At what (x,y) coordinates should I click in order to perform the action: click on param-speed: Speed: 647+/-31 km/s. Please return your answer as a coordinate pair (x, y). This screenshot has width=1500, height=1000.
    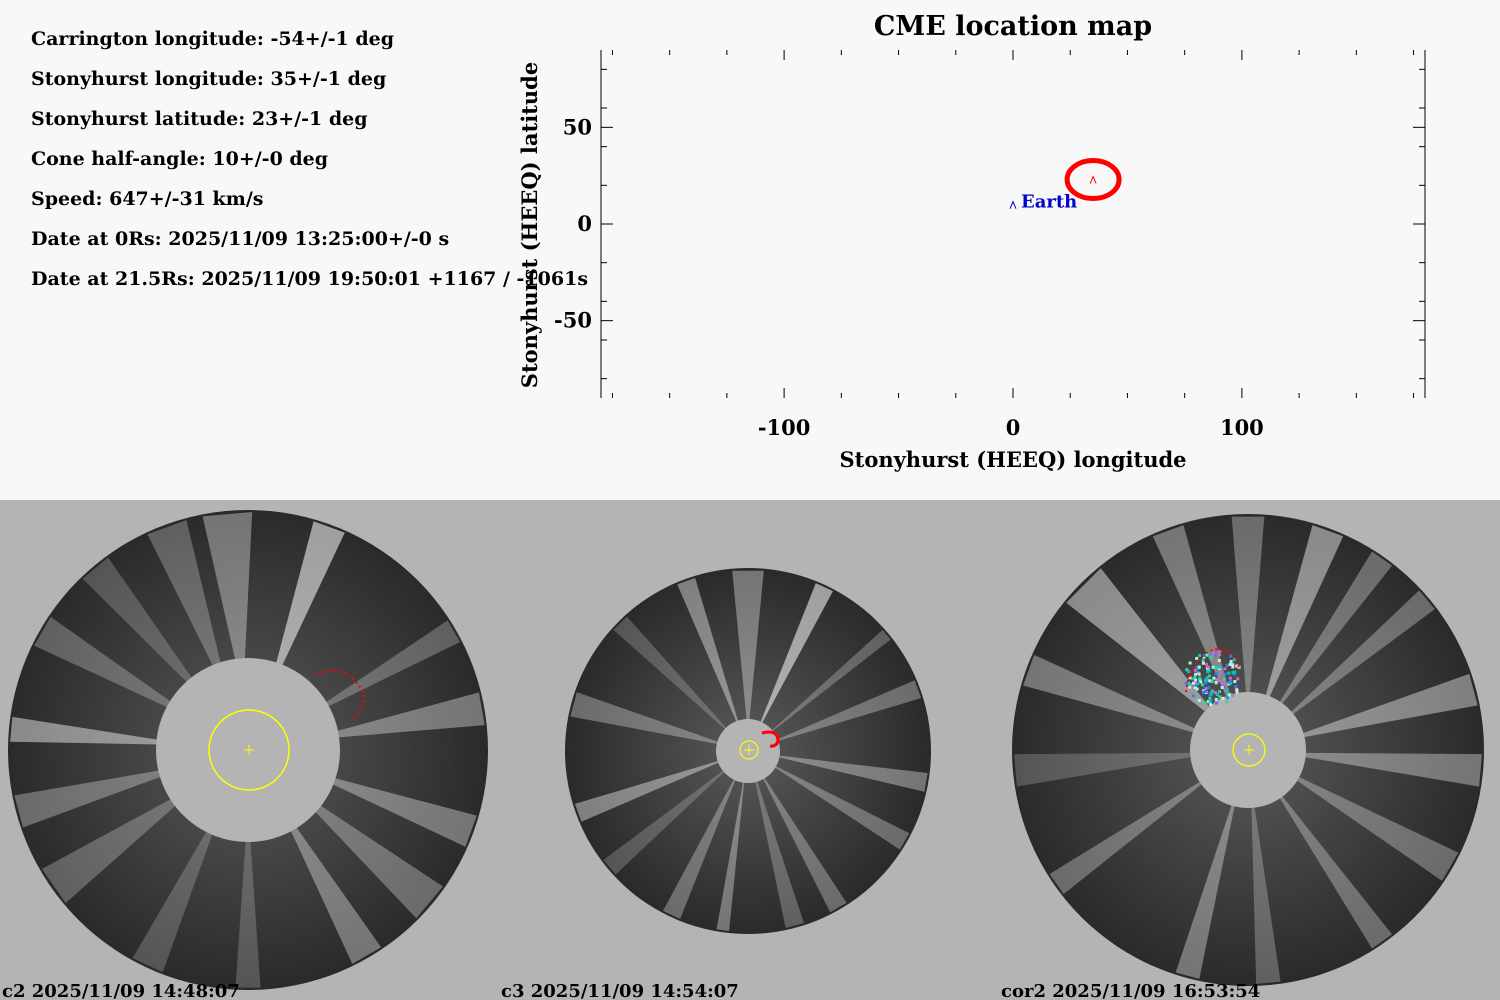
    Looking at the image, I should click on (147, 199).